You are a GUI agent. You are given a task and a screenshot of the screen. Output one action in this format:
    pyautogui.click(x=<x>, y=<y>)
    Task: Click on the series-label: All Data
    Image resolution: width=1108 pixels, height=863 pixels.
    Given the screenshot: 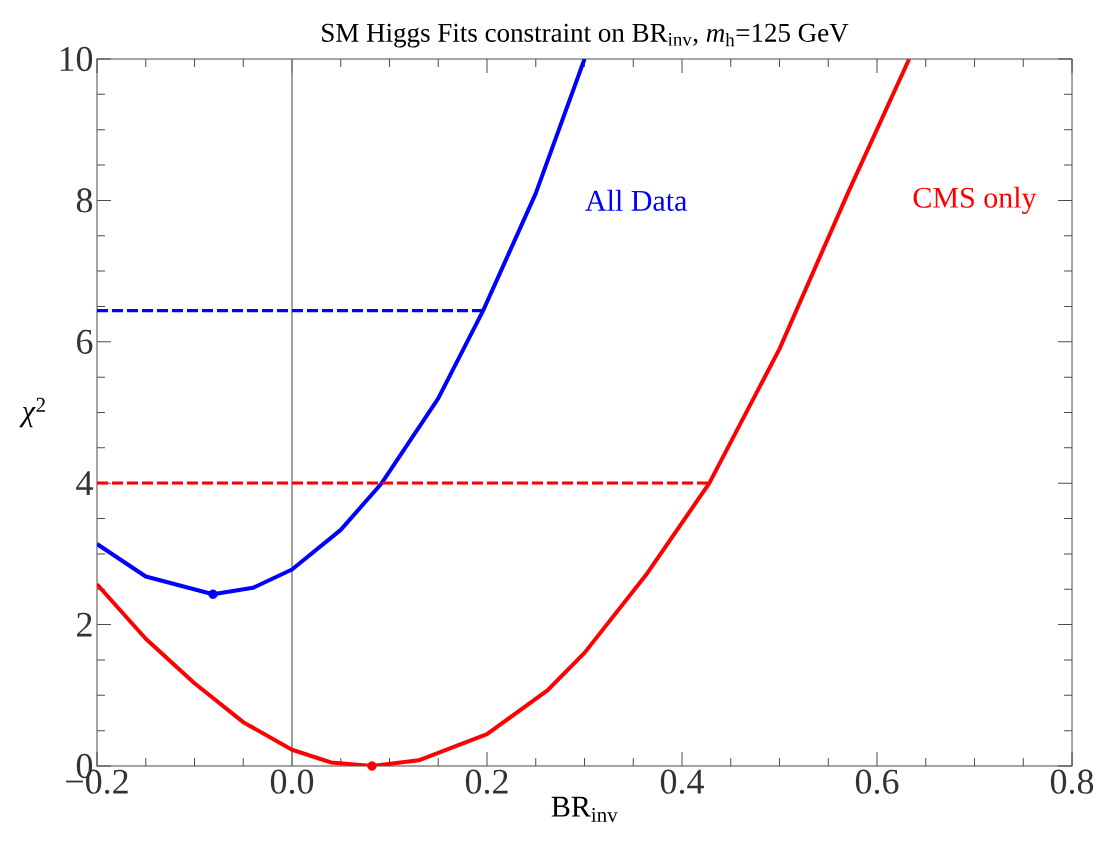 What is the action you would take?
    pyautogui.click(x=636, y=200)
    